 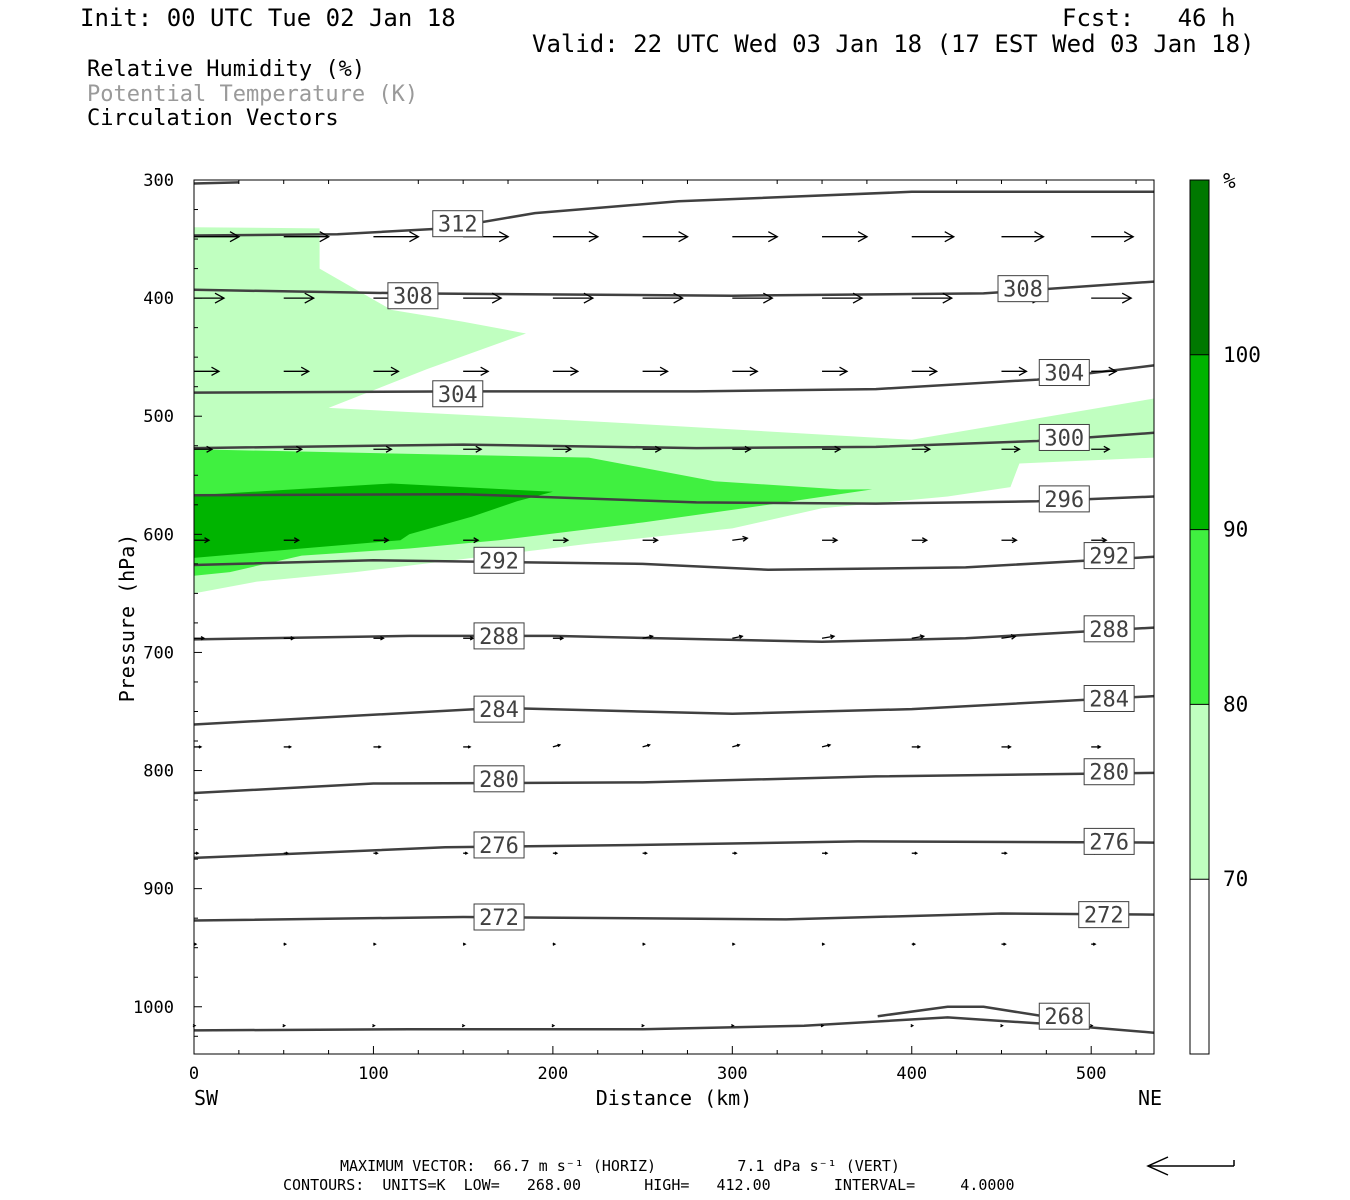 What do you see at coordinates (1109, 630) in the screenshot?
I see `contour-label-text: 288` at bounding box center [1109, 630].